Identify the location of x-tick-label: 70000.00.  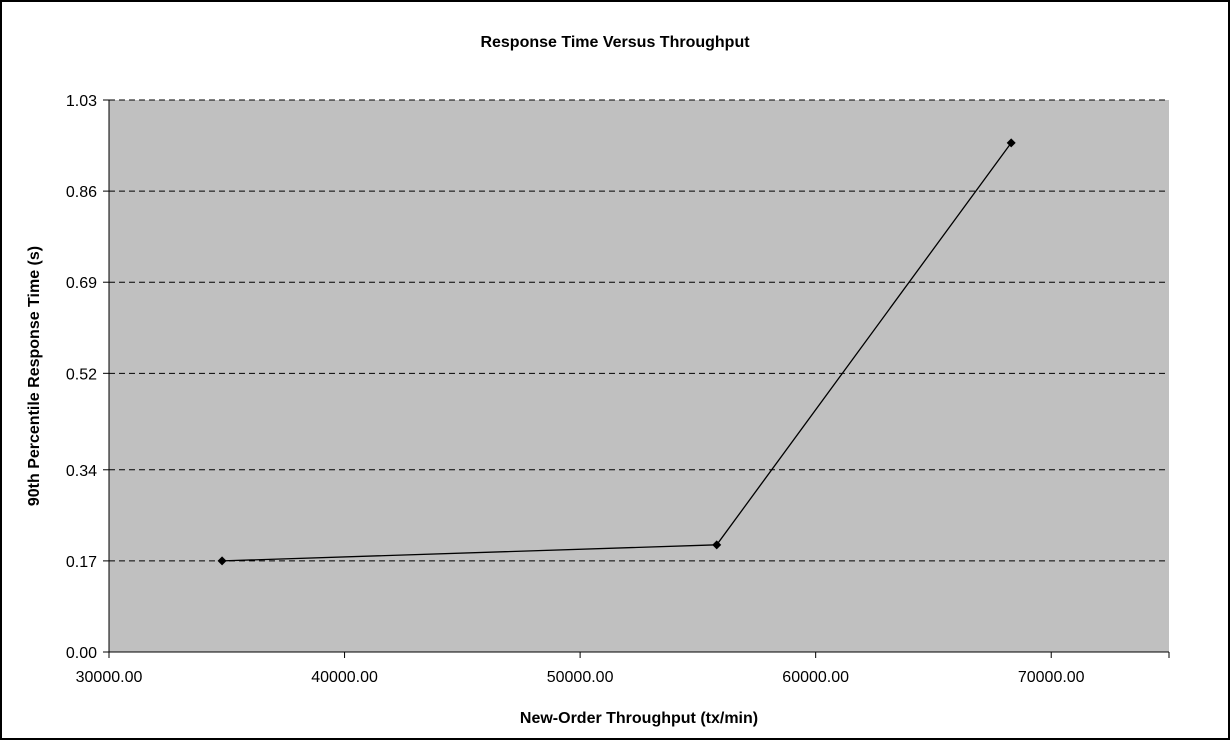
(1051, 677).